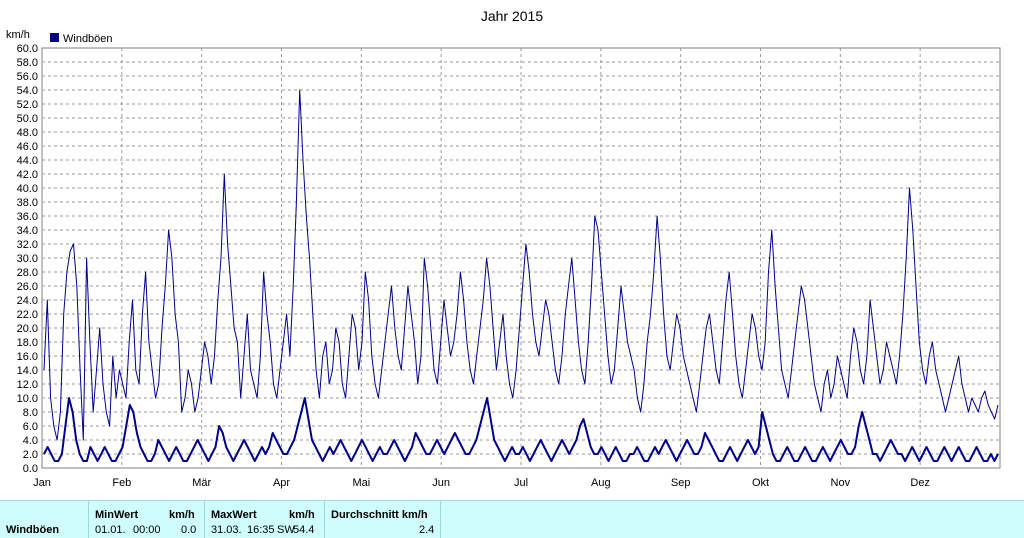  I want to click on x-tick-label: Jan, so click(42, 483).